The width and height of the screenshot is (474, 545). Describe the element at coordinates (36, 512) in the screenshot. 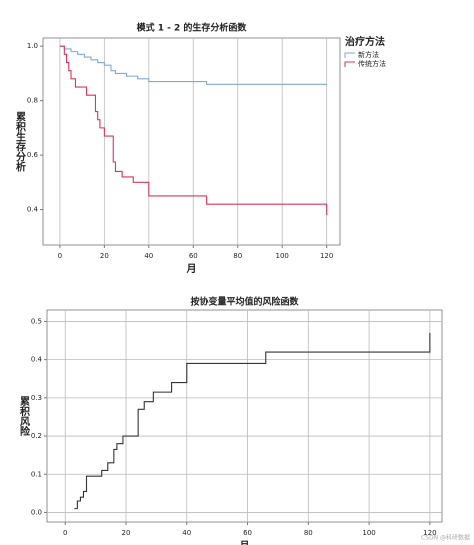

I see `y-tick-label: 0.0` at that location.